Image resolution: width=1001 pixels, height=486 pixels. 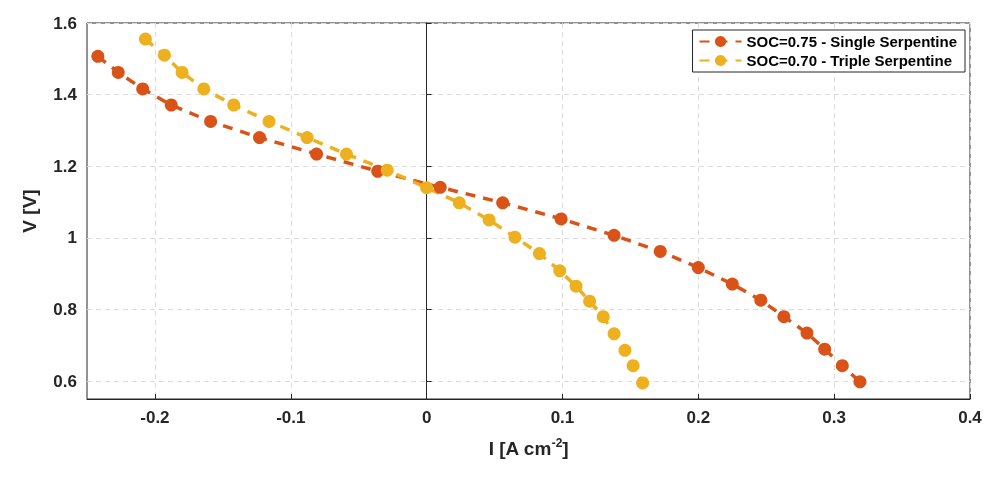 I want to click on y-tick-label: 1.4, so click(x=65, y=95).